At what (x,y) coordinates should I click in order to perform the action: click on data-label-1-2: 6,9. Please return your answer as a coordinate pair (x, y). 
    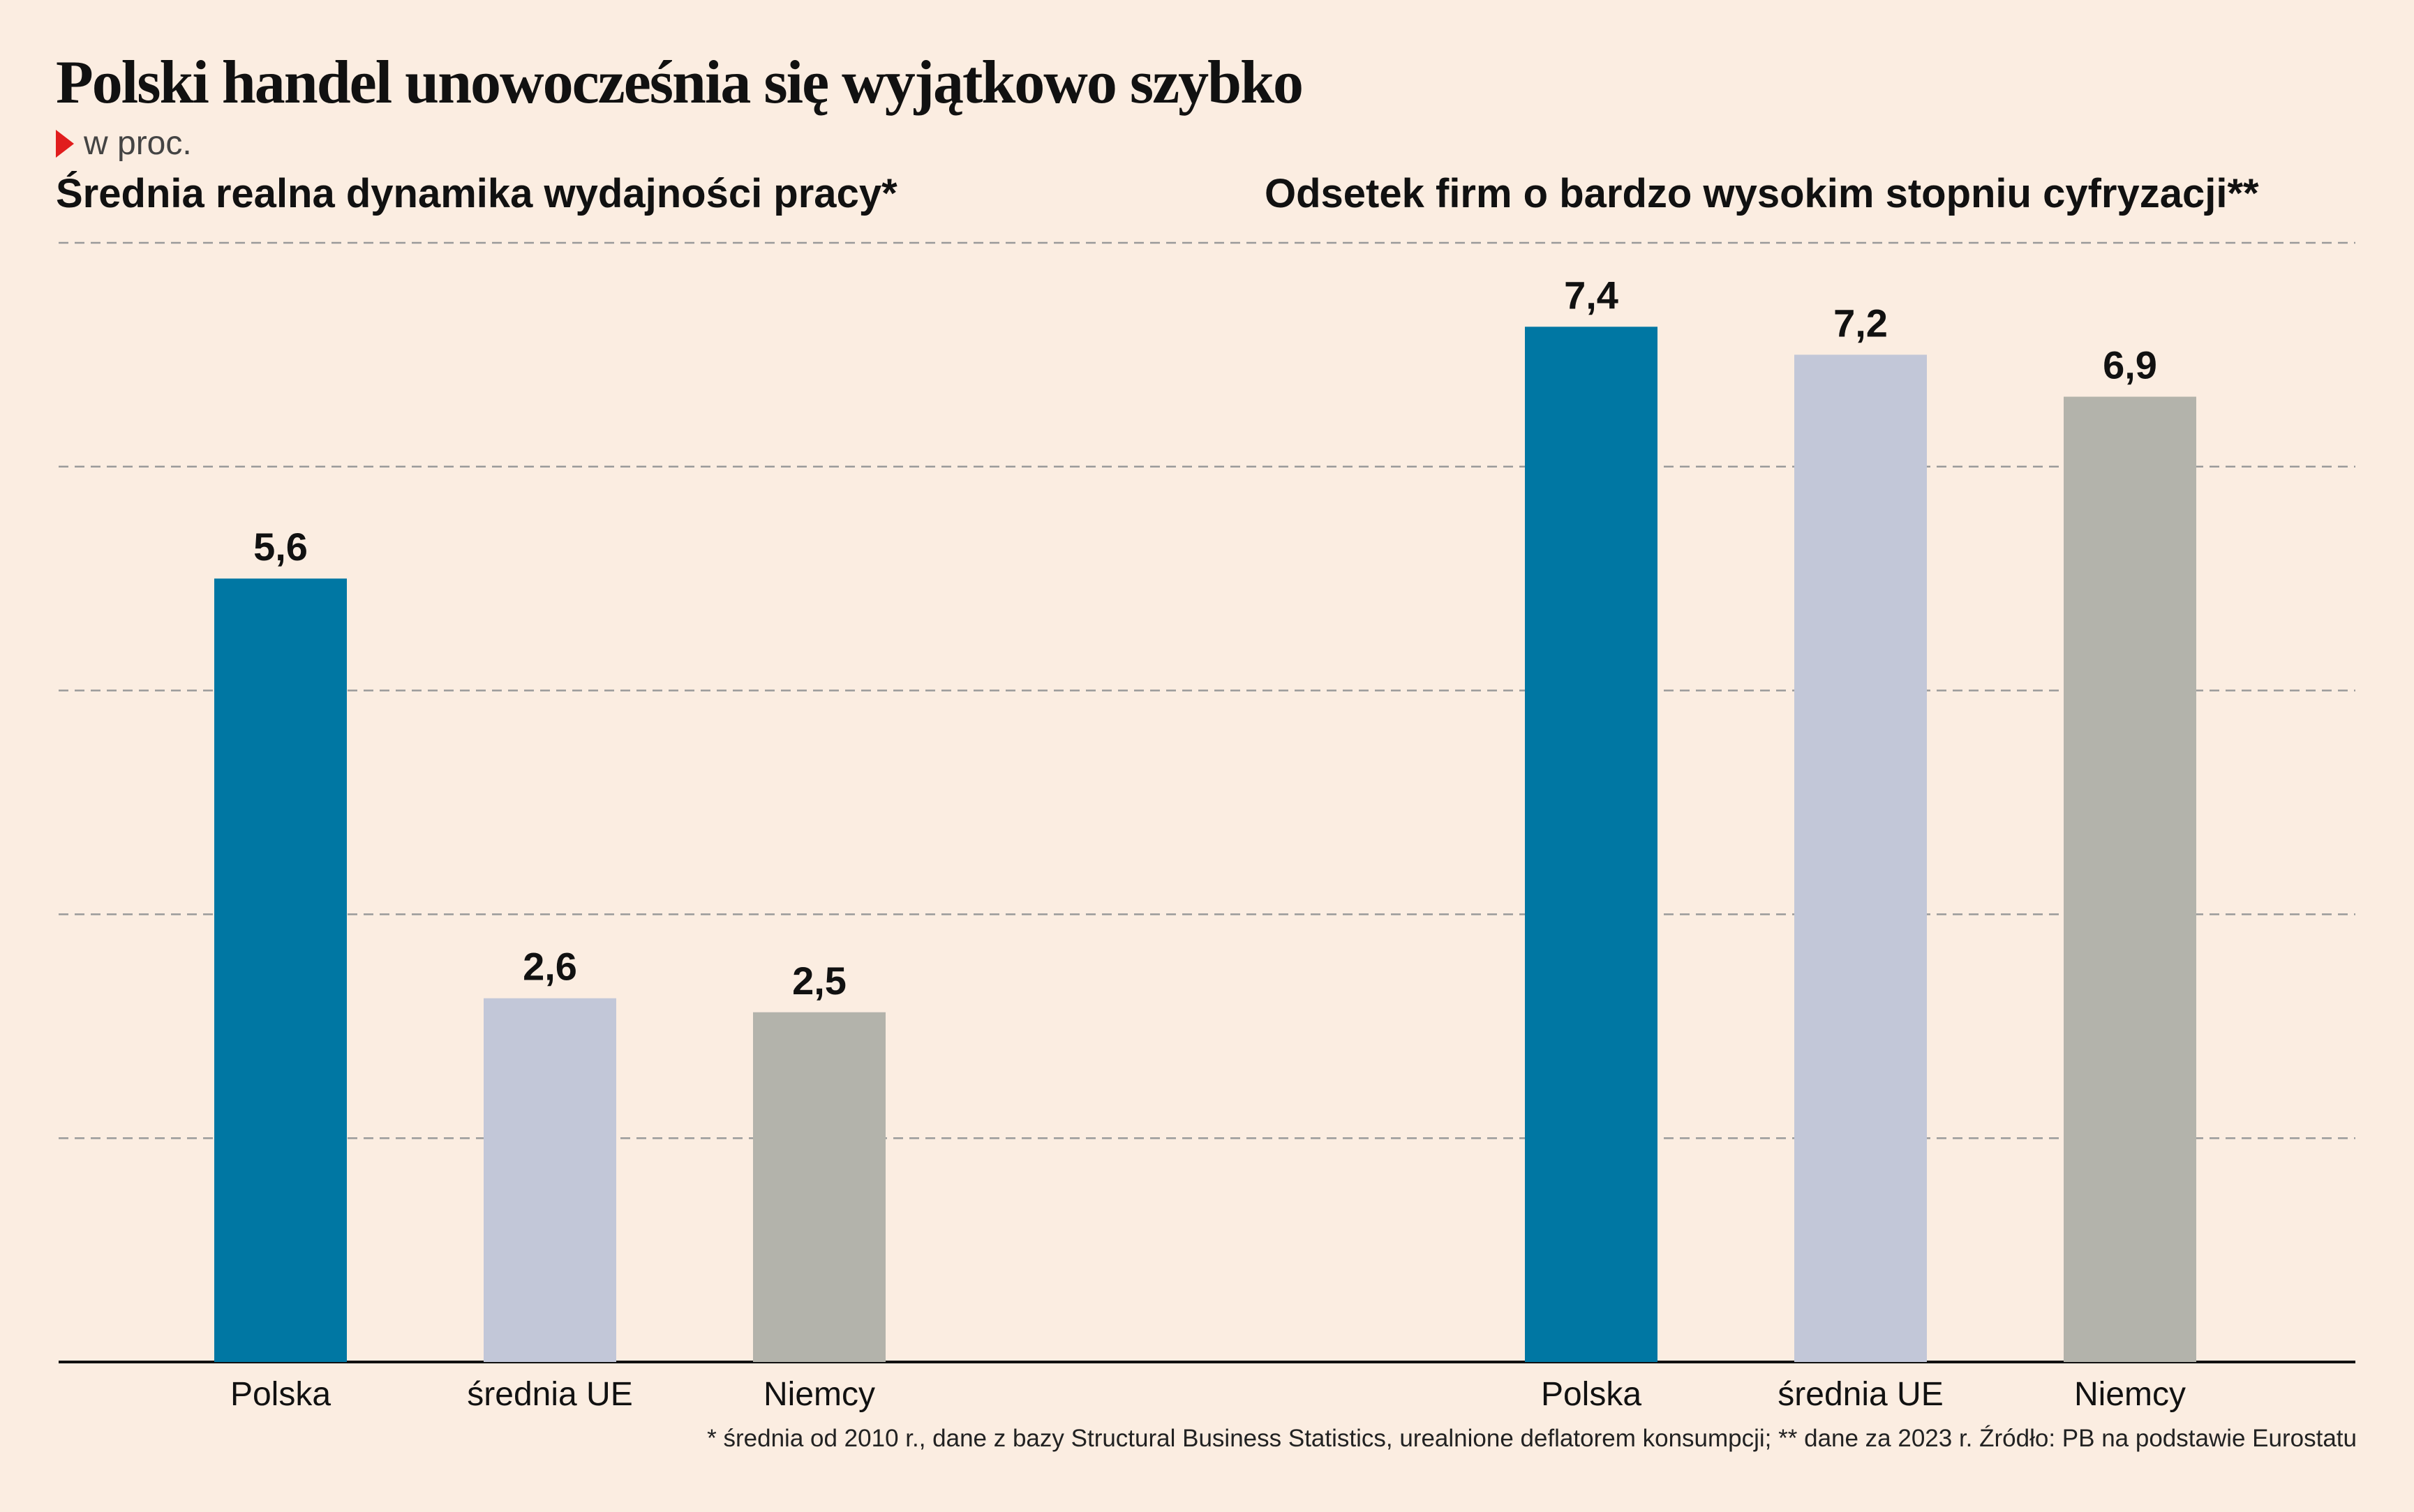
    Looking at the image, I should click on (2130, 365).